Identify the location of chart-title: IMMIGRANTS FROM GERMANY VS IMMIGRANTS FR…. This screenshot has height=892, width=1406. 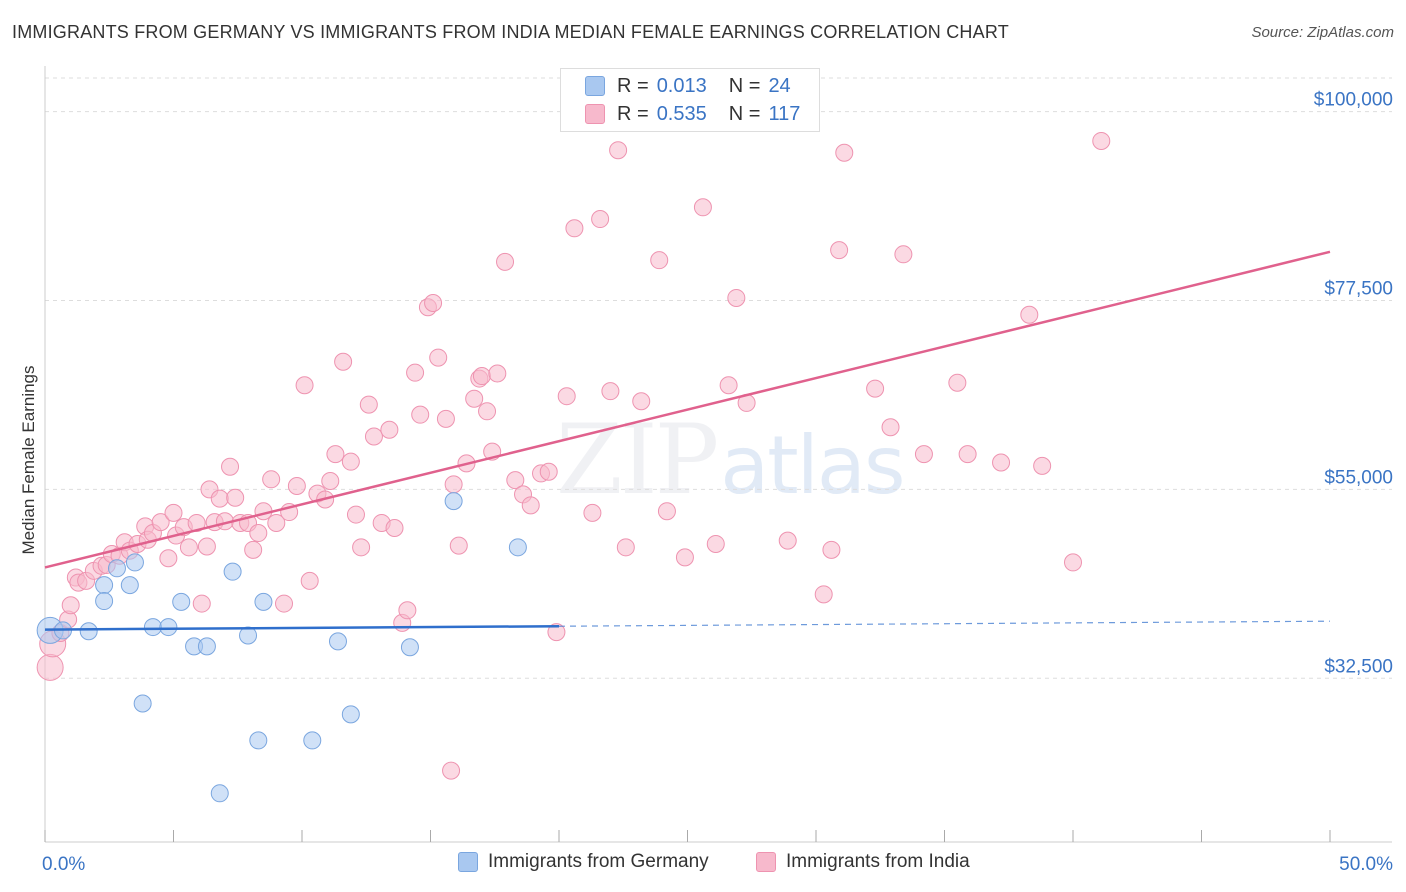
(510, 32).